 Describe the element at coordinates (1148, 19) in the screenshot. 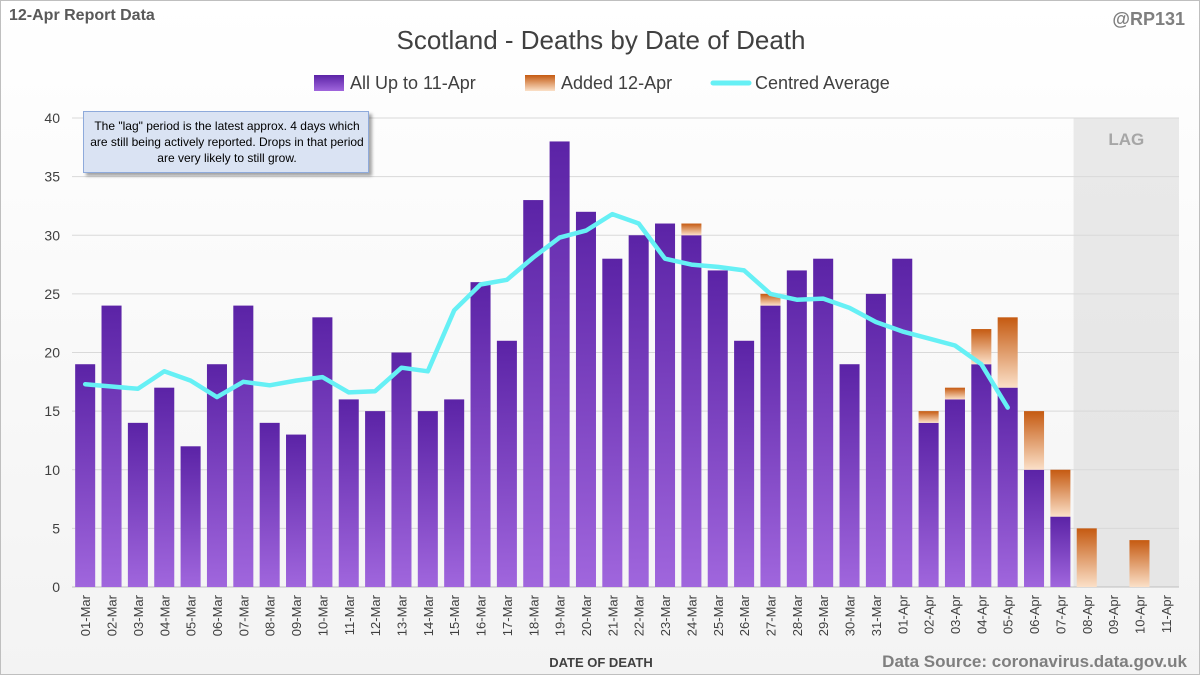

I see `author-handle: @RP131` at that location.